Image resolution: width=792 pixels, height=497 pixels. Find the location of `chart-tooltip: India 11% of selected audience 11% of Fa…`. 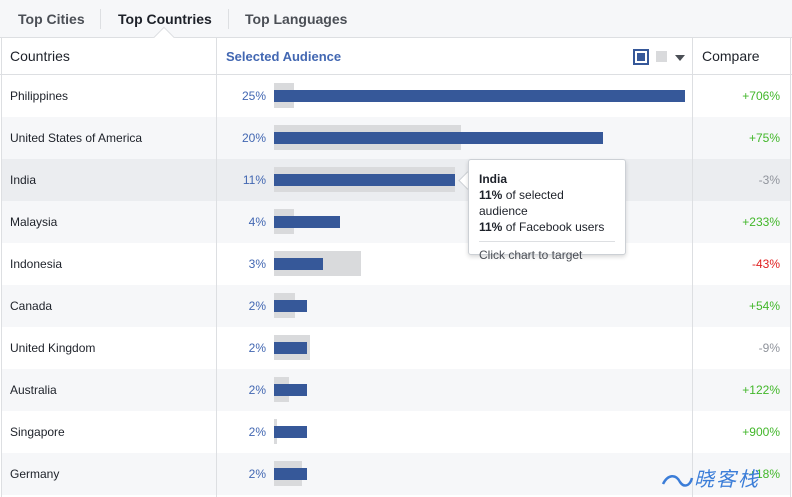

chart-tooltip: India 11% of selected audience 11% of Fa… is located at coordinates (547, 210).